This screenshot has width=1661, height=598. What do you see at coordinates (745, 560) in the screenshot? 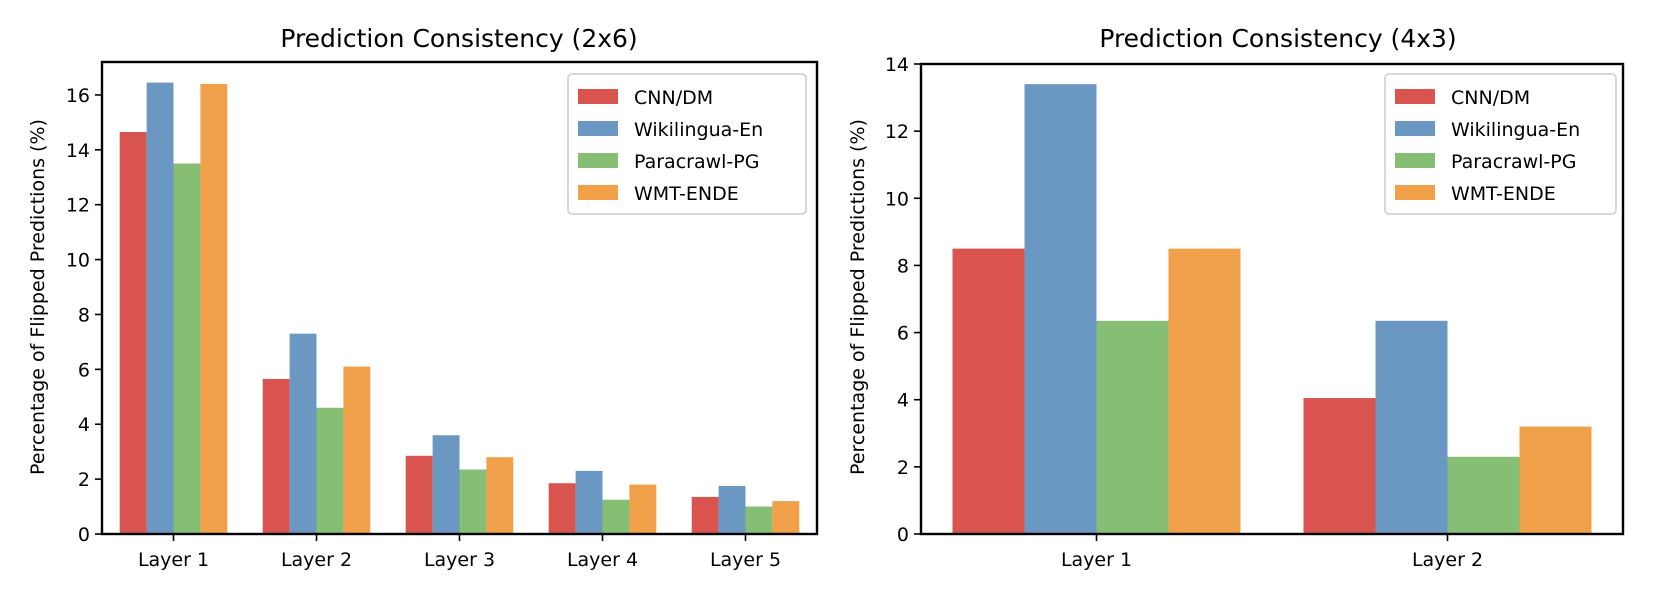
I see `x-tick-label: Layer 5` at bounding box center [745, 560].